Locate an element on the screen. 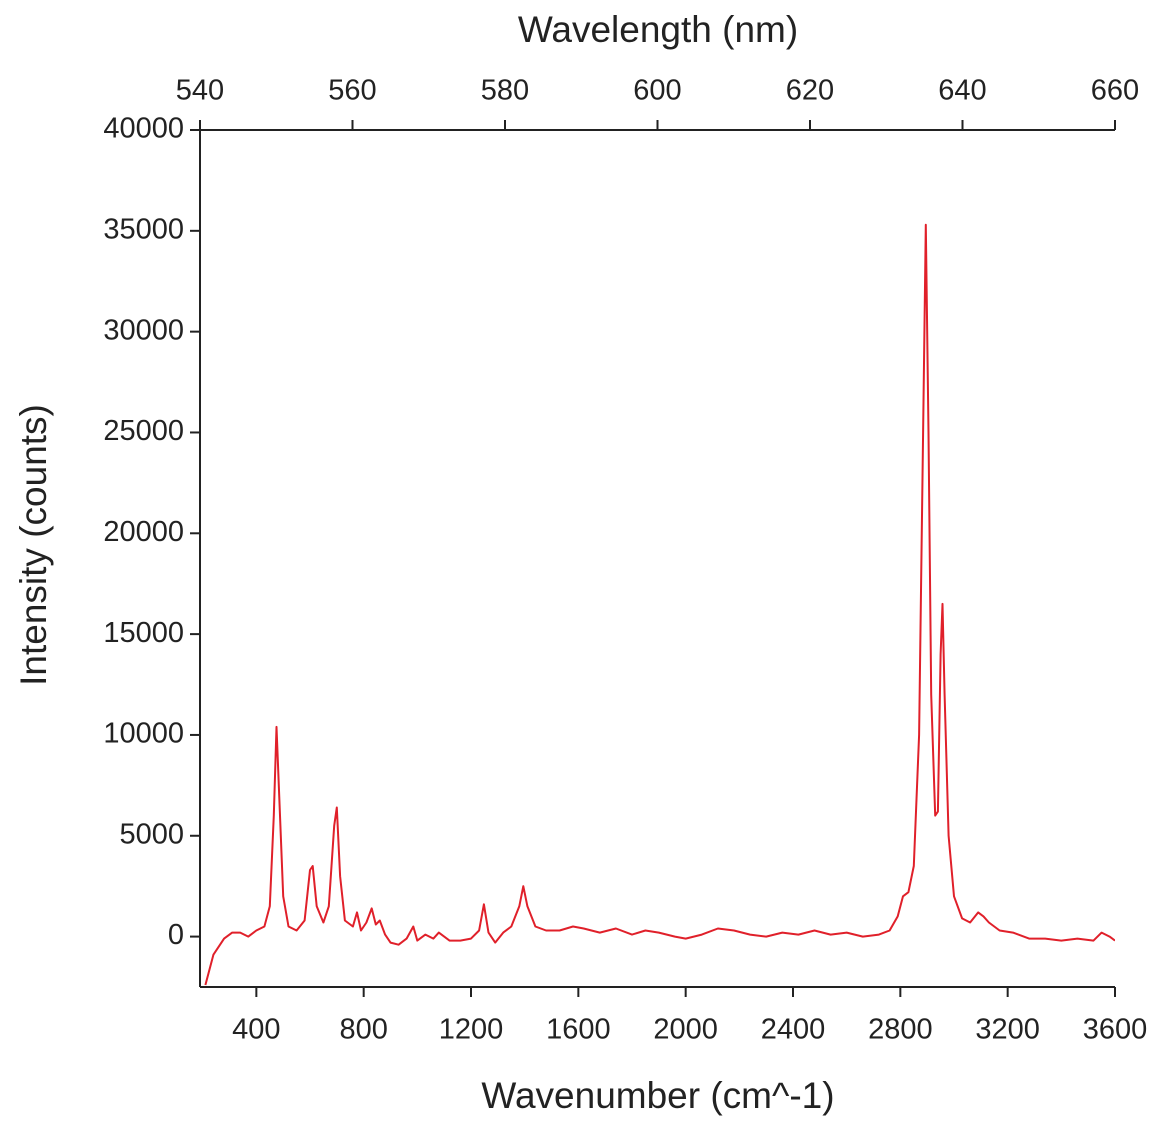  y-tick-label: 5000 is located at coordinates (151, 834).